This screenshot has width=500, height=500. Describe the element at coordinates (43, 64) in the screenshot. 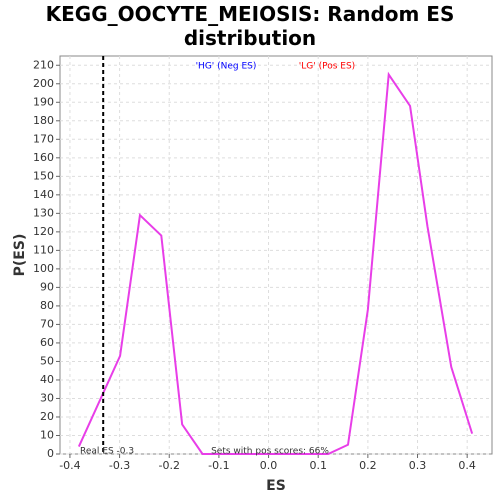

I see `y-tick-label: 210` at that location.